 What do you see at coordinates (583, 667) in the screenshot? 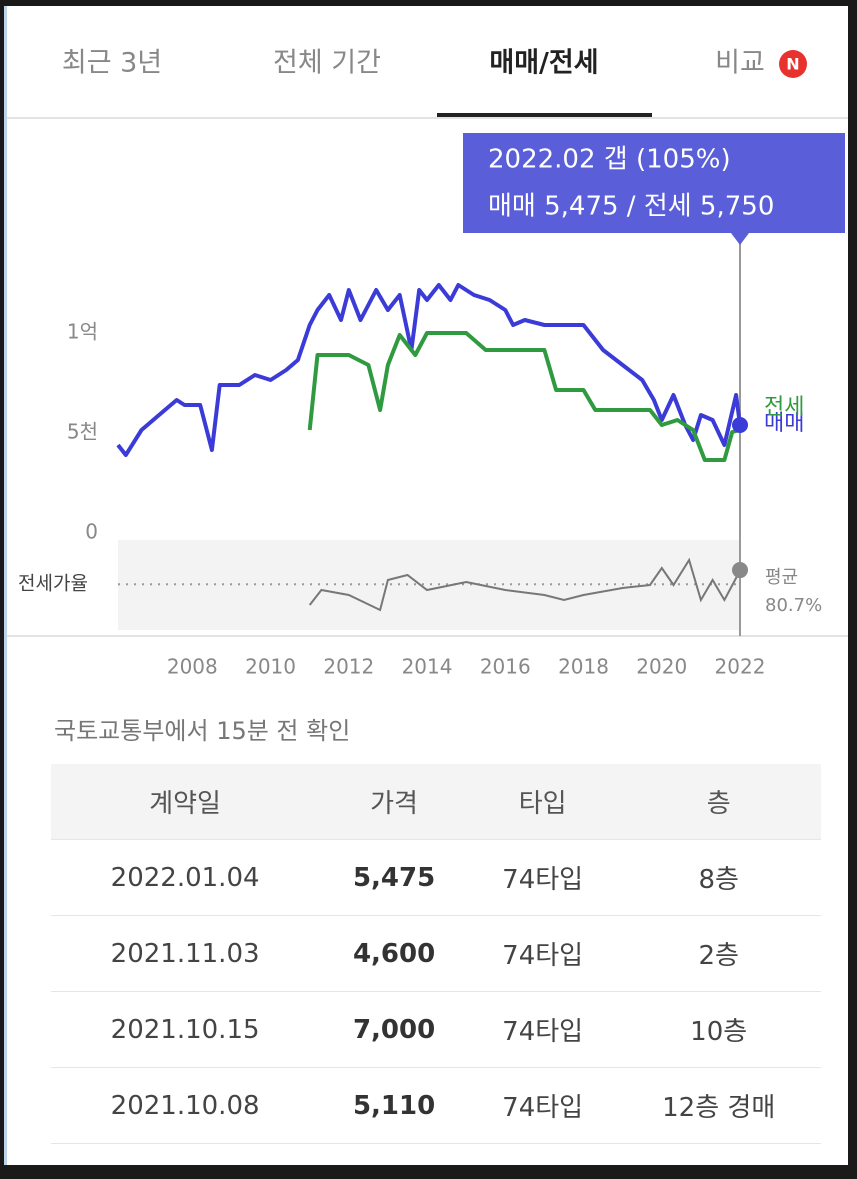
I see `x-tick-label: 2018` at bounding box center [583, 667].